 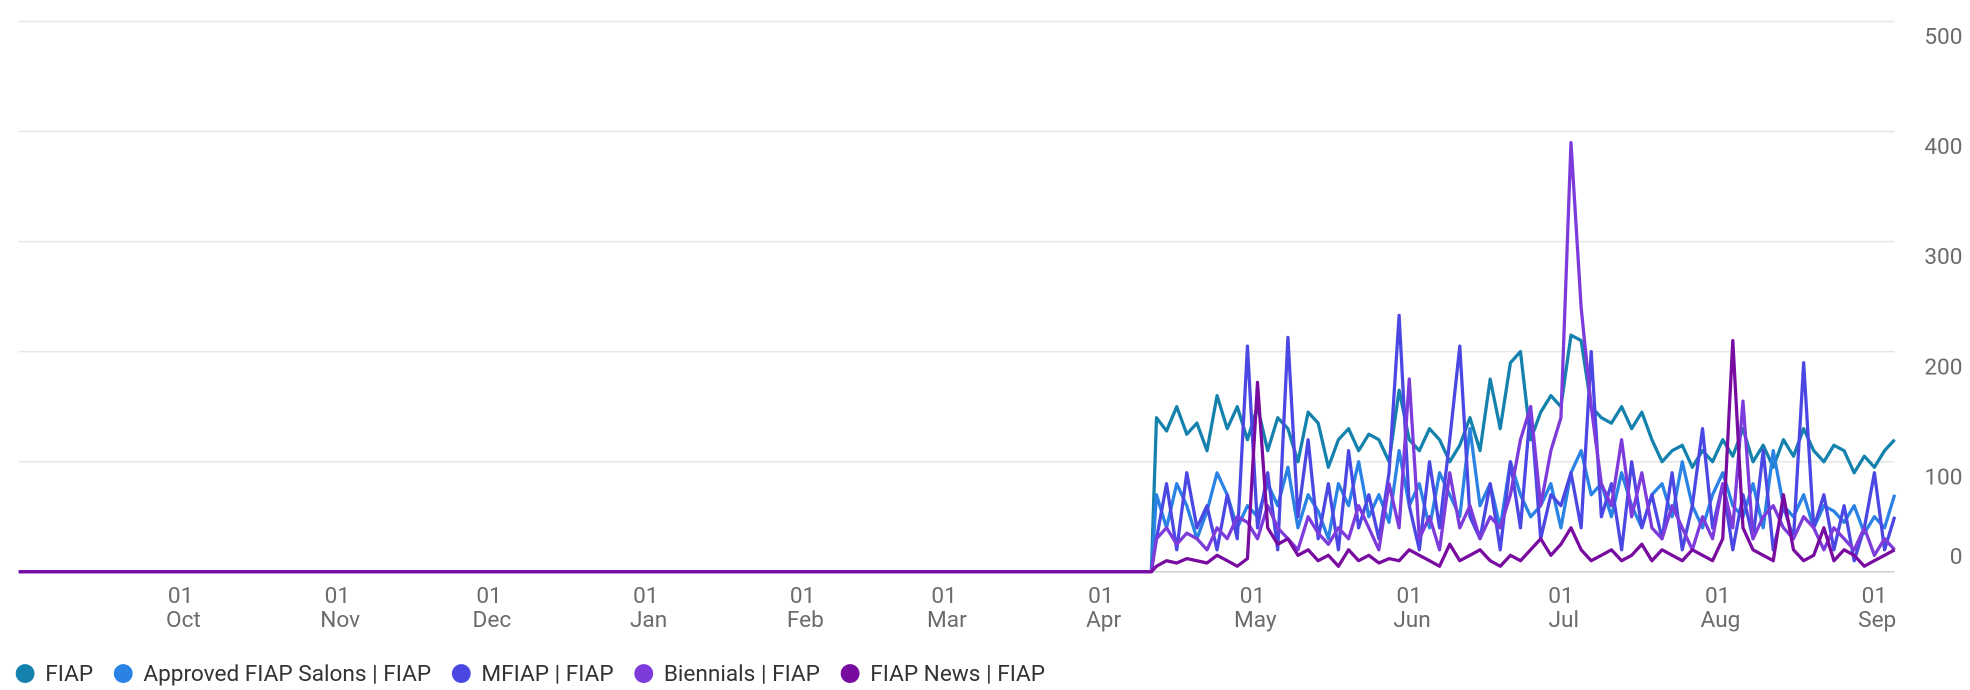 What do you see at coordinates (645, 607) in the screenshot?
I see `x-tick-label: 01 Jan` at bounding box center [645, 607].